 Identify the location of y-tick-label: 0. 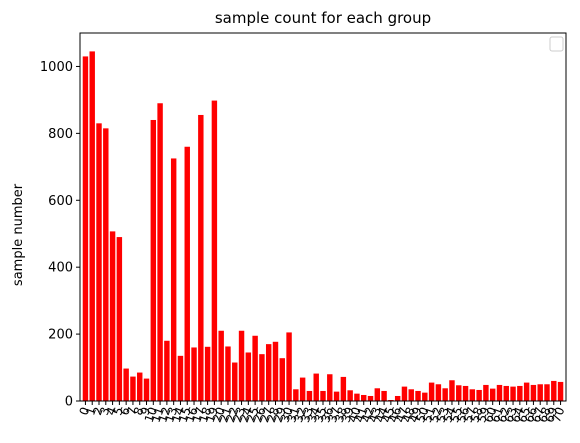
(69, 402).